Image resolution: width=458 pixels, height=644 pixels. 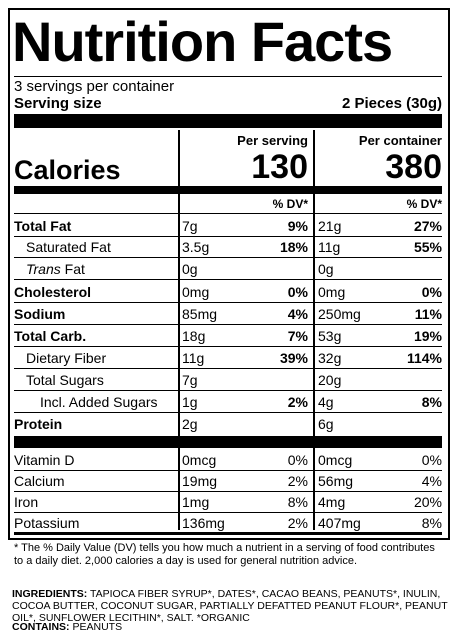 I want to click on vitamin-name: Calcium, so click(x=39, y=481).